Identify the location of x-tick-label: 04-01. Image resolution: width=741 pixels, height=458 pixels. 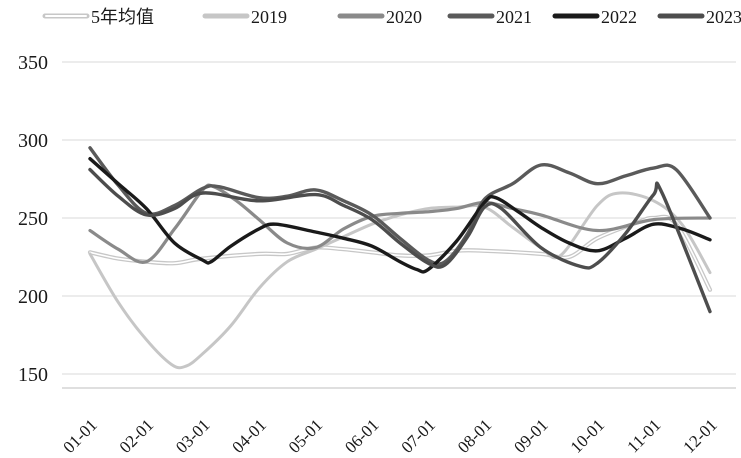
(248, 435).